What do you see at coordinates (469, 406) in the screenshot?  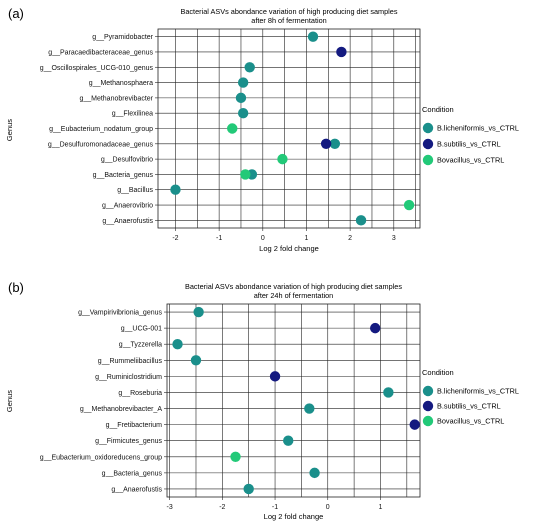 I see `panel-2-legend-item-label: B.subtilis_vs_CTRL` at bounding box center [469, 406].